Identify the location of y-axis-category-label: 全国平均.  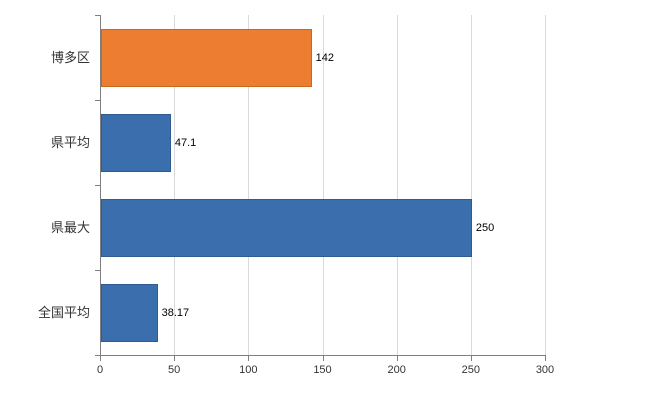
(63, 312).